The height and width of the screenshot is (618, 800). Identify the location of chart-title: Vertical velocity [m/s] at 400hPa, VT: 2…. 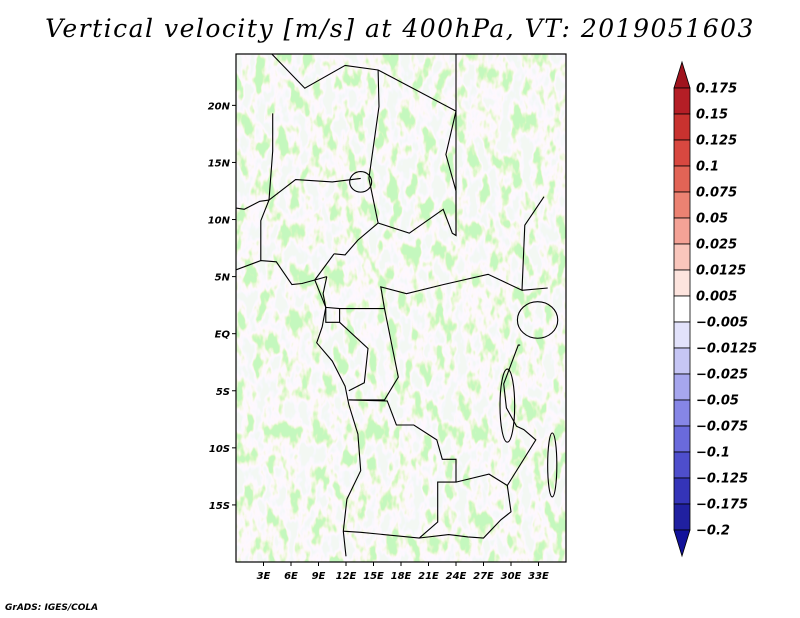
(400, 28).